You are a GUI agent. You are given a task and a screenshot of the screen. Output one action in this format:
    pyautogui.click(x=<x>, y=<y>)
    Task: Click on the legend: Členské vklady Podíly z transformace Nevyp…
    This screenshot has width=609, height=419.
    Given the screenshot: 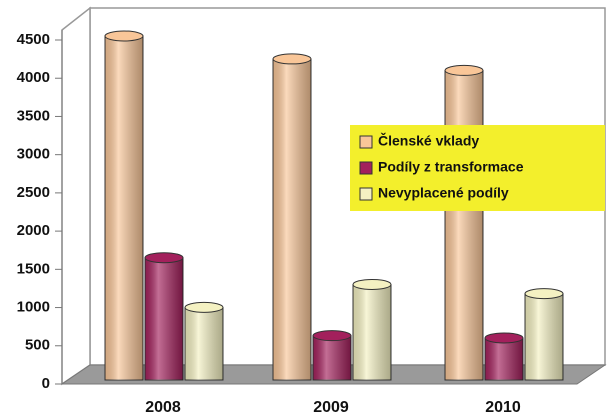 What is the action you would take?
    pyautogui.click(x=477, y=168)
    